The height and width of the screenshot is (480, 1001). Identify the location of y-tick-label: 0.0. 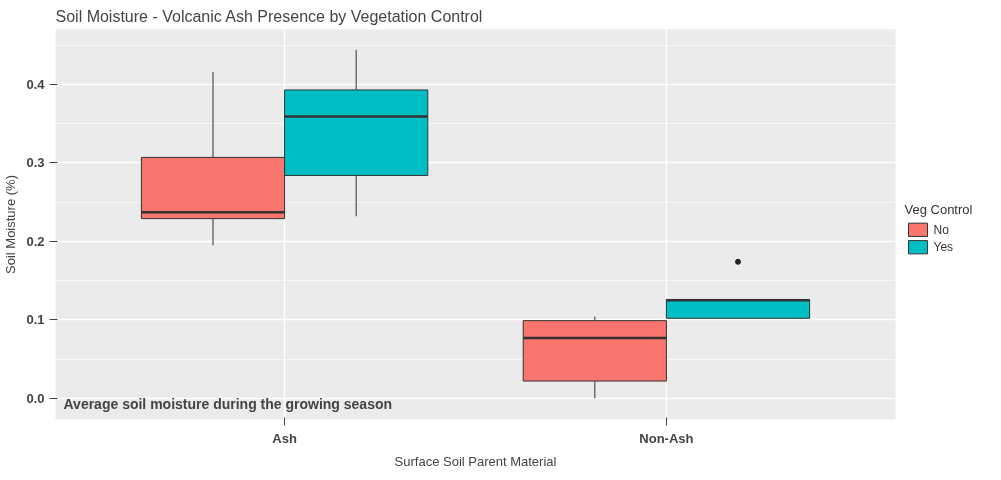
(35, 398).